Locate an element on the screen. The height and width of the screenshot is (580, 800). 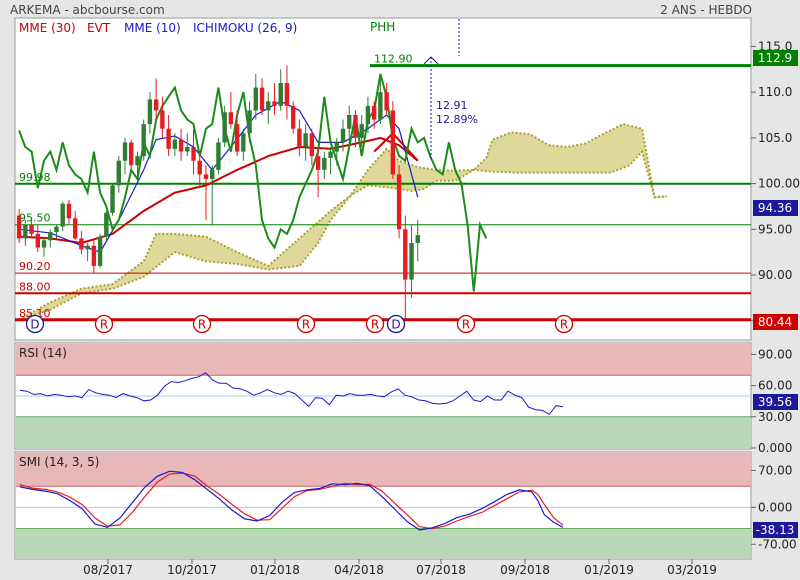
smi-tick-label: -70.00 is located at coordinates (777, 544).